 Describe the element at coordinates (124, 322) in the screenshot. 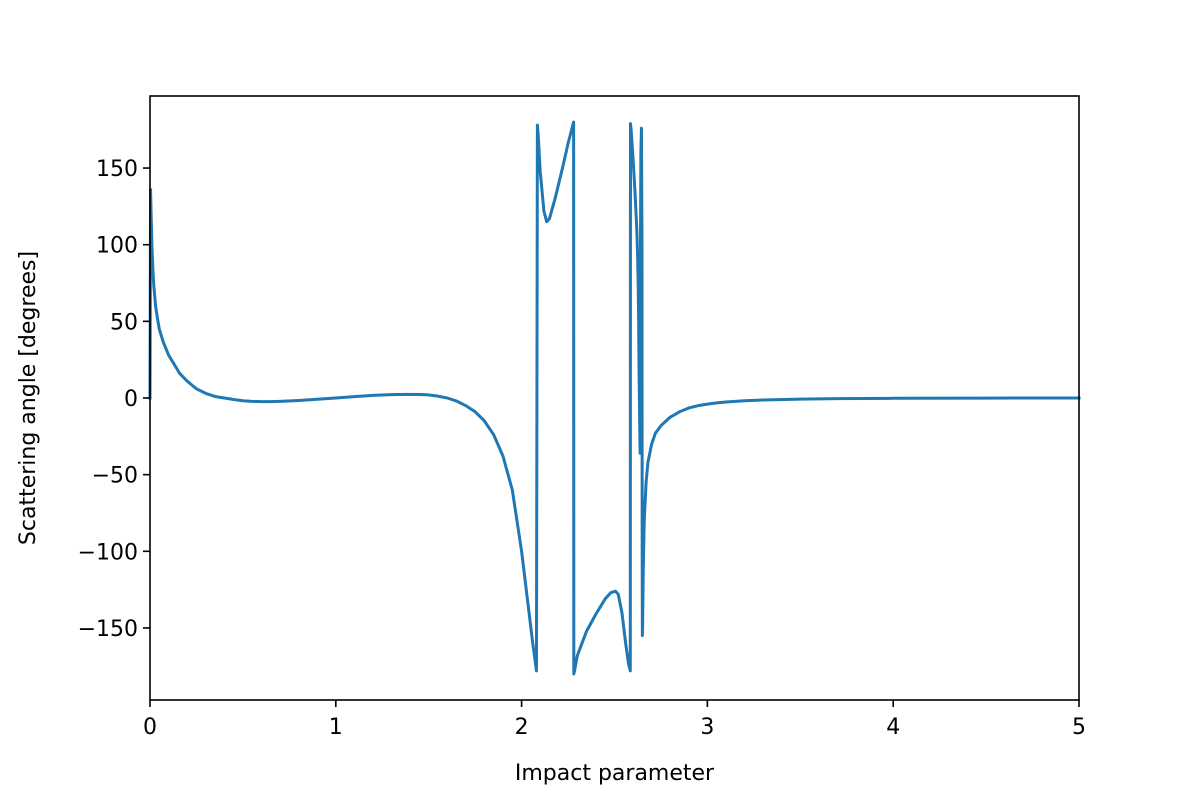

I see `y-tick-label: 50` at that location.